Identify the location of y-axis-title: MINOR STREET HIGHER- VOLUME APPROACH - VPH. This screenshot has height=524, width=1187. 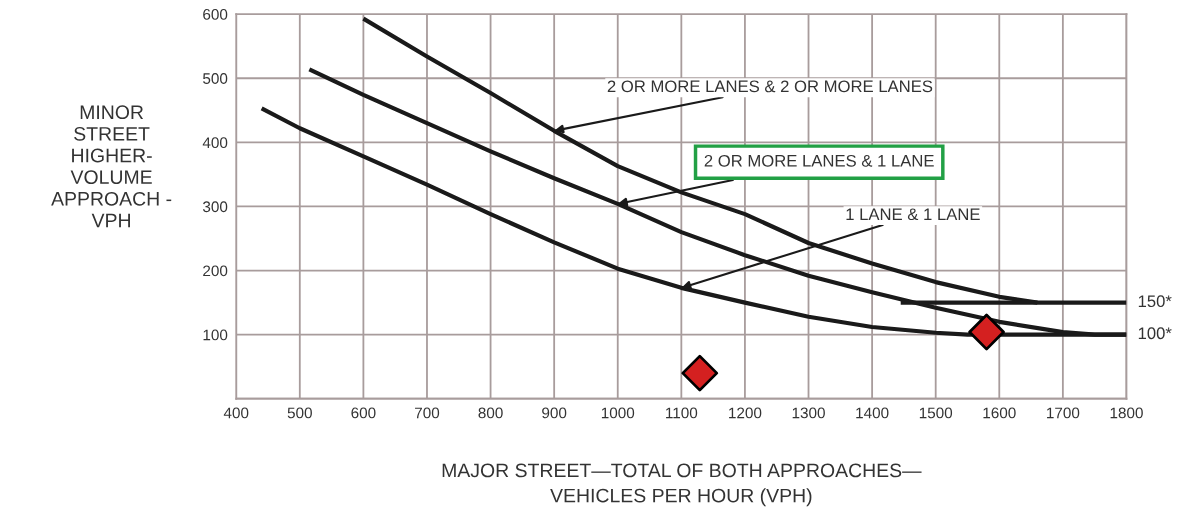
(111, 166).